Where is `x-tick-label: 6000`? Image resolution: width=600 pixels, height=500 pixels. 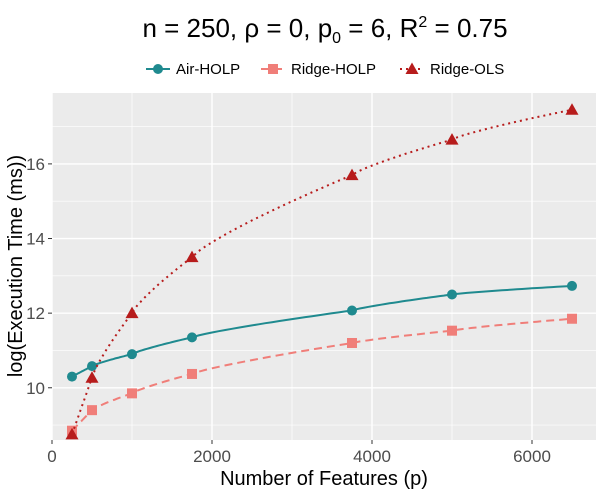 x-tick-label: 6000 is located at coordinates (532, 456).